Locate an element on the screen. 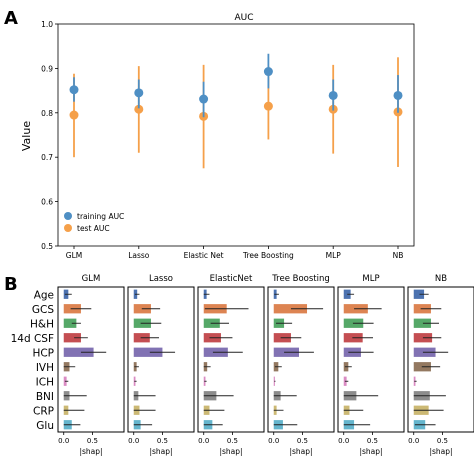  auc-y-tick-label: 0.8 is located at coordinates (47, 113).